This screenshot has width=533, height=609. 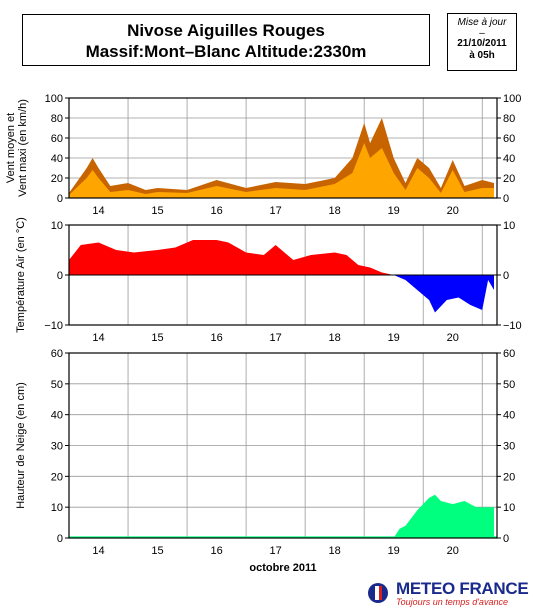 I want to click on temp-xtick: 16, so click(x=216, y=338).